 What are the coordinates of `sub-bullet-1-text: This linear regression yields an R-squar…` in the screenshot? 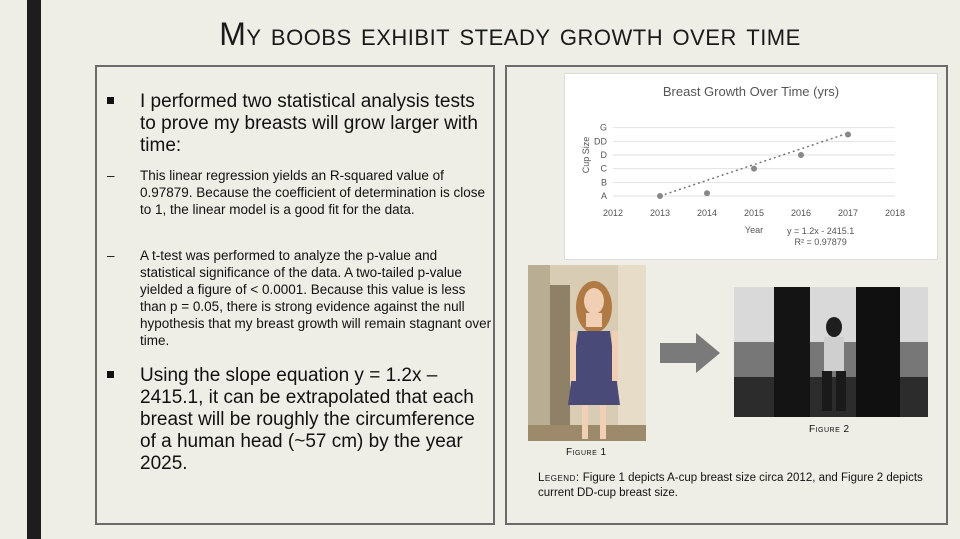 It's located at (312, 192).